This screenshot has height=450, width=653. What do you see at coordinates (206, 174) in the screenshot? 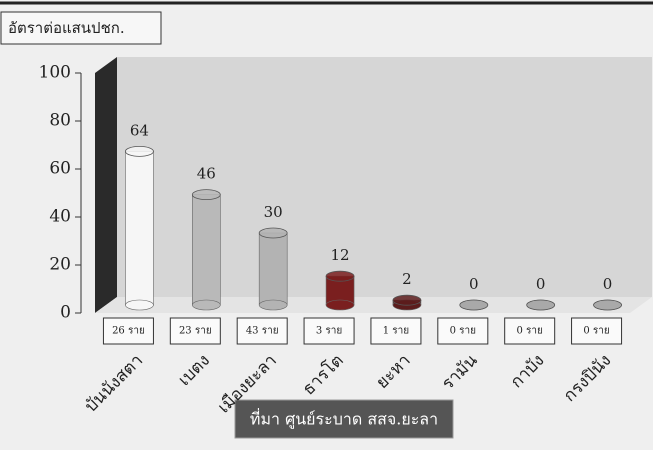
I see `value-label: 46` at bounding box center [206, 174].